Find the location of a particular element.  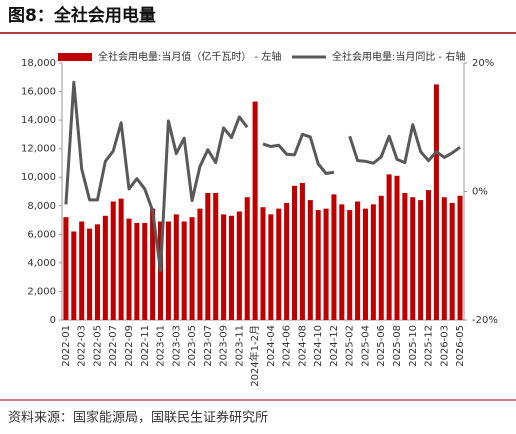

x-tick-label: 2022-09 is located at coordinates (129, 346).